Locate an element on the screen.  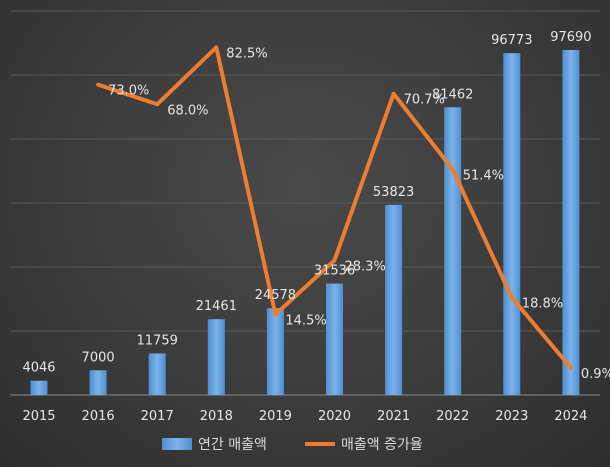
legend: 연간 매출액 매출액 증가율 is located at coordinates (292, 445).